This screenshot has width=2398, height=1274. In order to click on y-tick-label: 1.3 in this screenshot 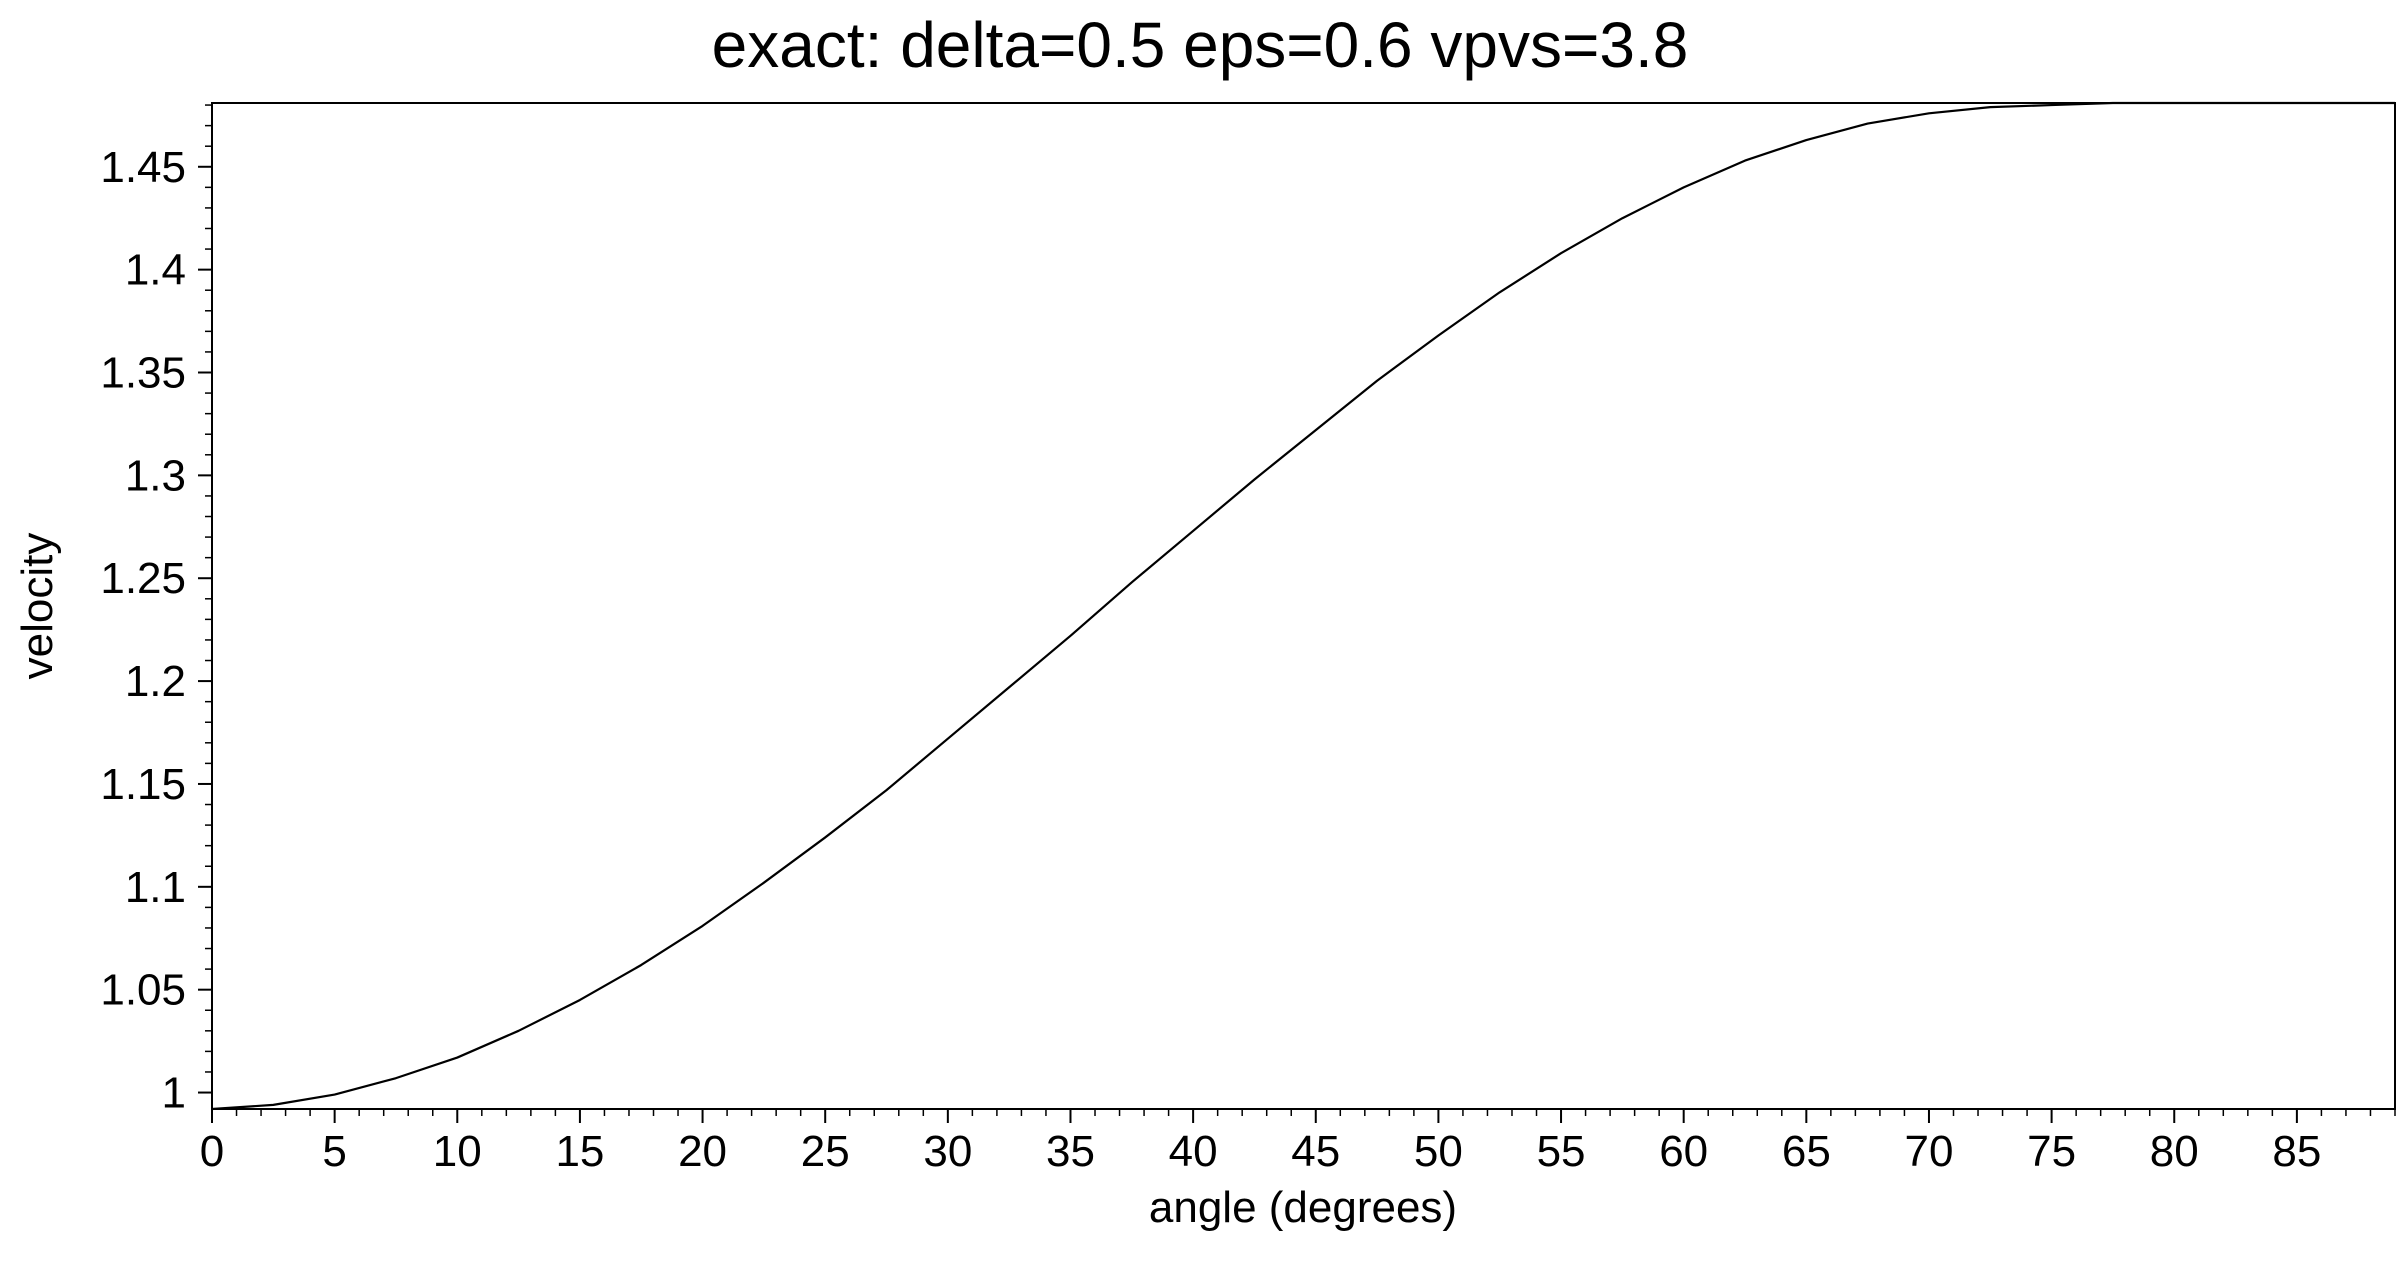, I will do `click(155, 475)`.